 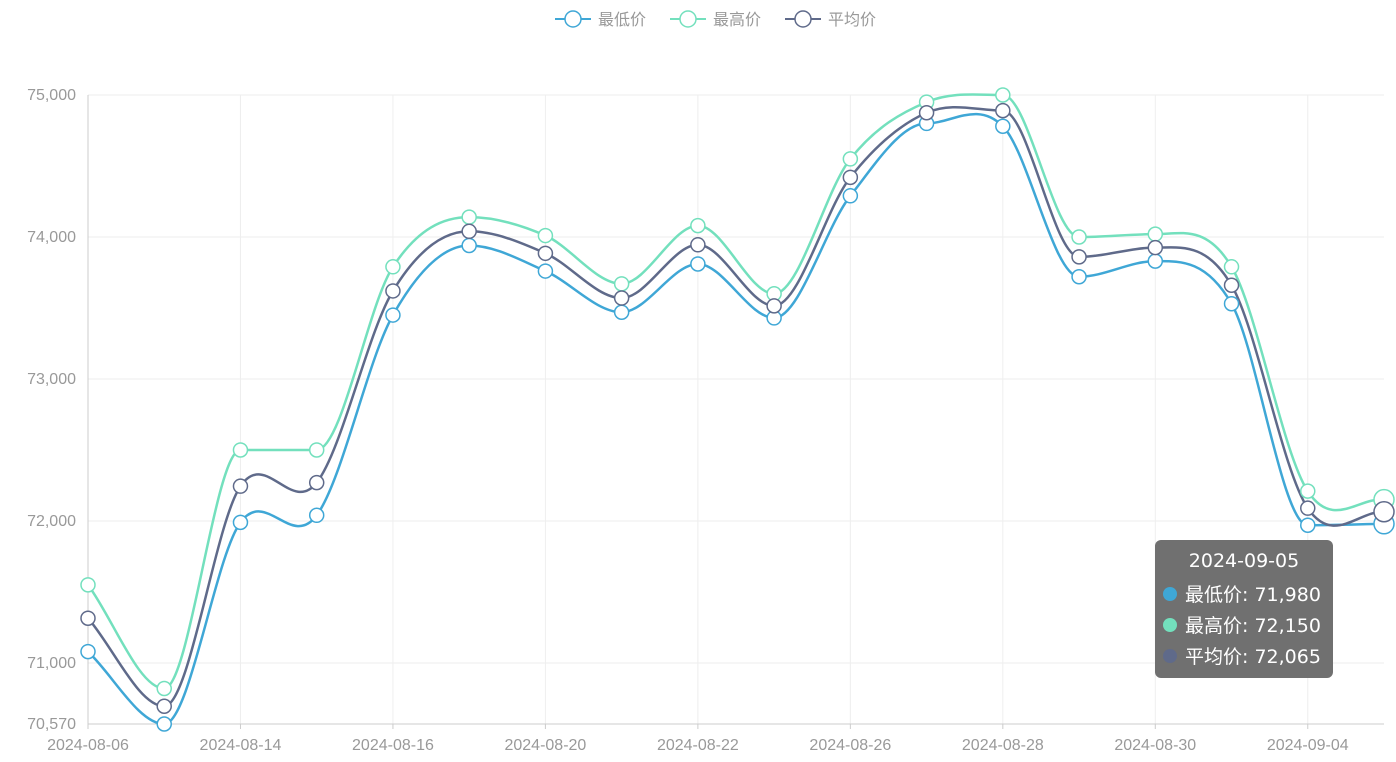 What do you see at coordinates (393, 745) in the screenshot?
I see `x-tick-label: 2024-08-16` at bounding box center [393, 745].